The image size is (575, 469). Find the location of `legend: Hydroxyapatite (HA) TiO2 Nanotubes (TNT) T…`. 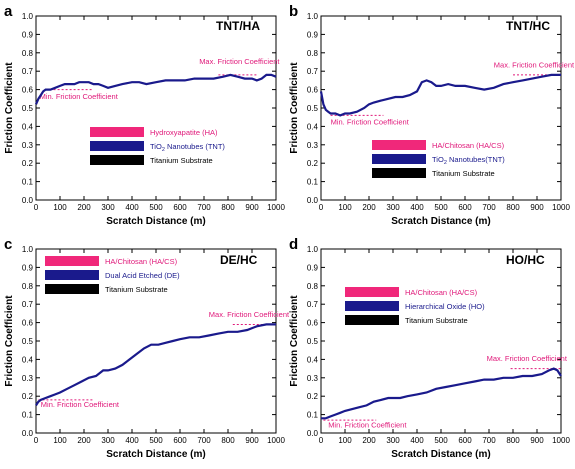

legend: Hydroxyapatite (HA) TiO2 Nanotubes (TNT) T… is located at coordinates (157, 146).